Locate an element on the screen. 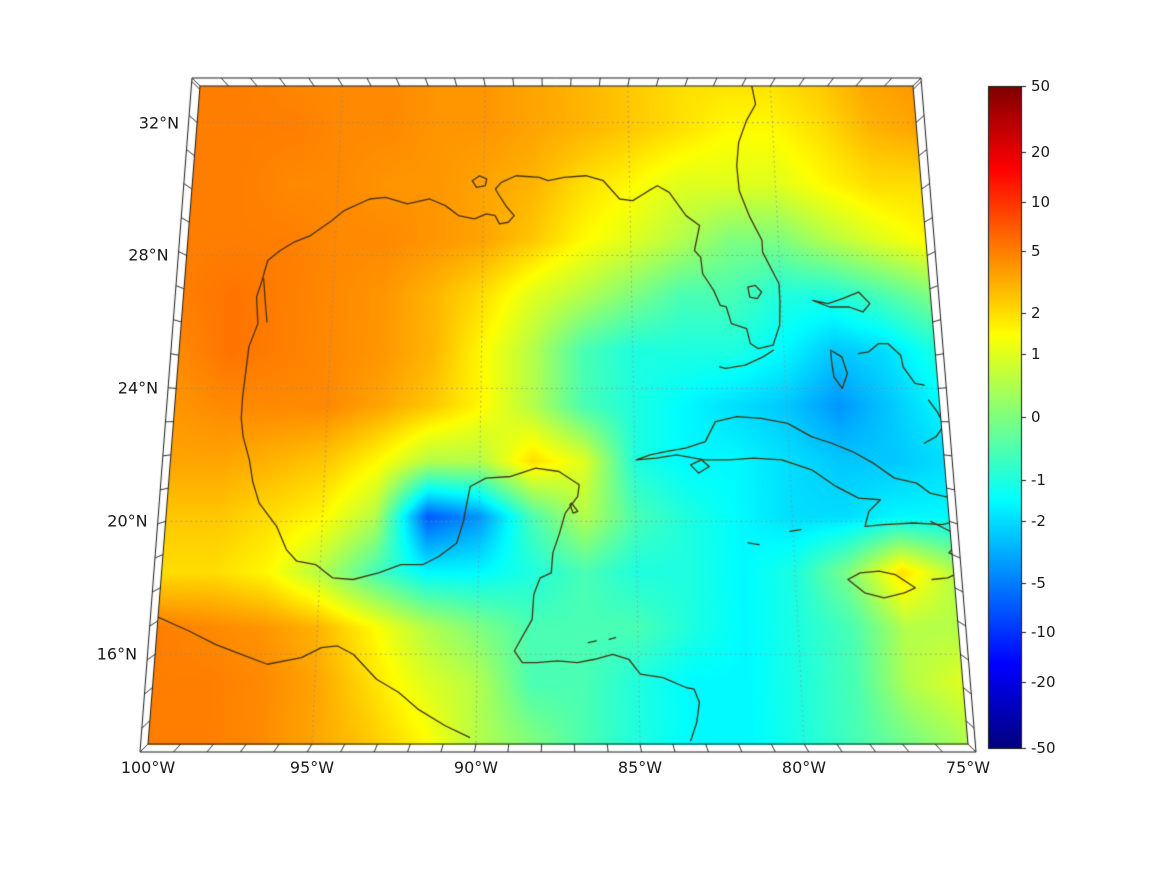 This screenshot has width=1167, height=875. colorbar-tick-label: -2 is located at coordinates (1038, 520).